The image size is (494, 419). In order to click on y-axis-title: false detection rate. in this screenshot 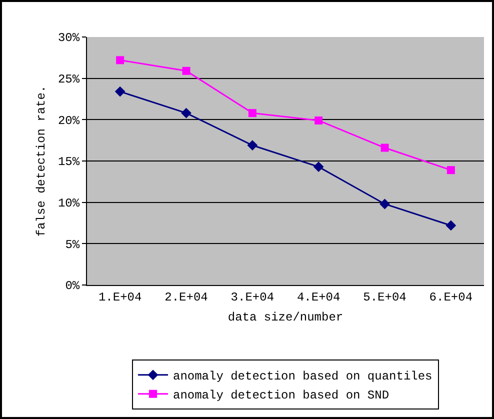, I will do `click(41, 161)`.